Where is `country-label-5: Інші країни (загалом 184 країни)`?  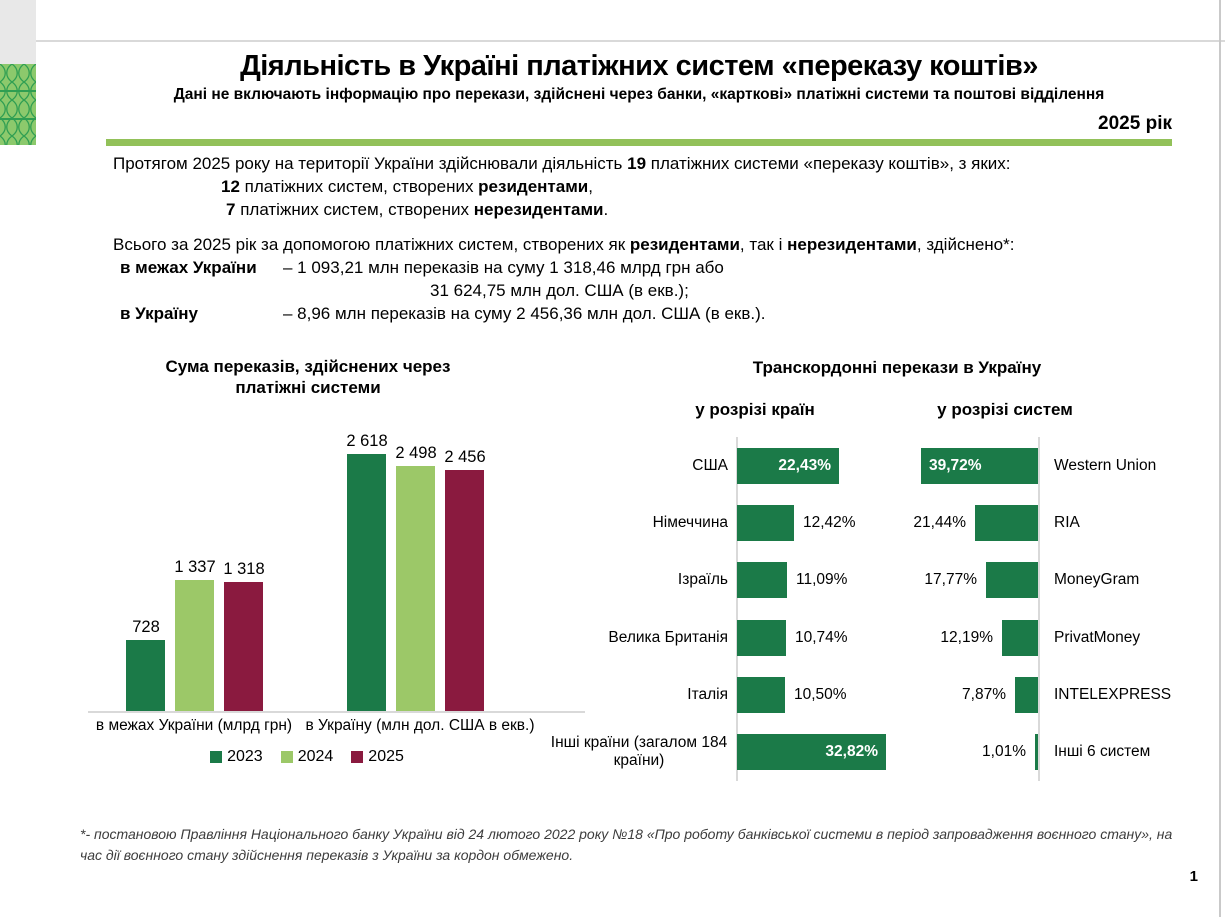 country-label-5: Інші країни (загалом 184 країни) is located at coordinates (639, 752).